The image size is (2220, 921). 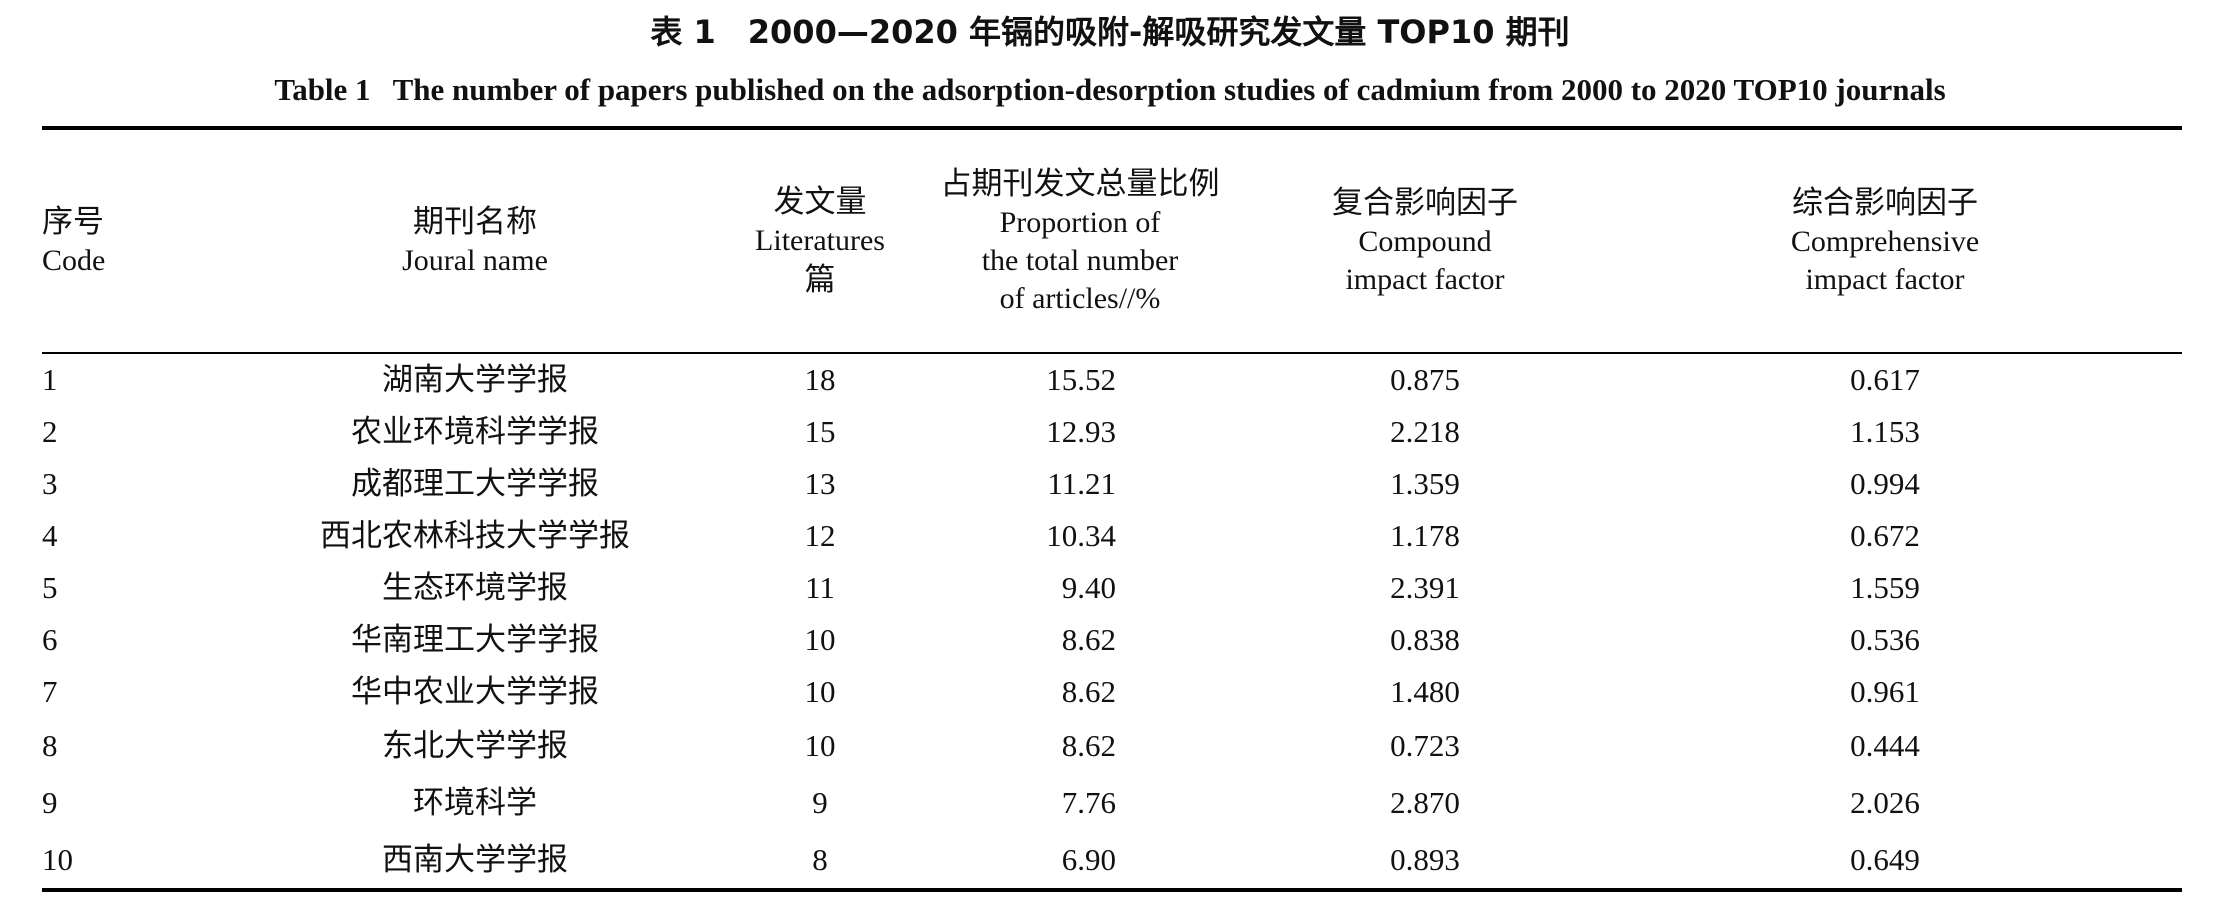 What do you see at coordinates (820, 379) in the screenshot?
I see `cell-literatures: 18` at bounding box center [820, 379].